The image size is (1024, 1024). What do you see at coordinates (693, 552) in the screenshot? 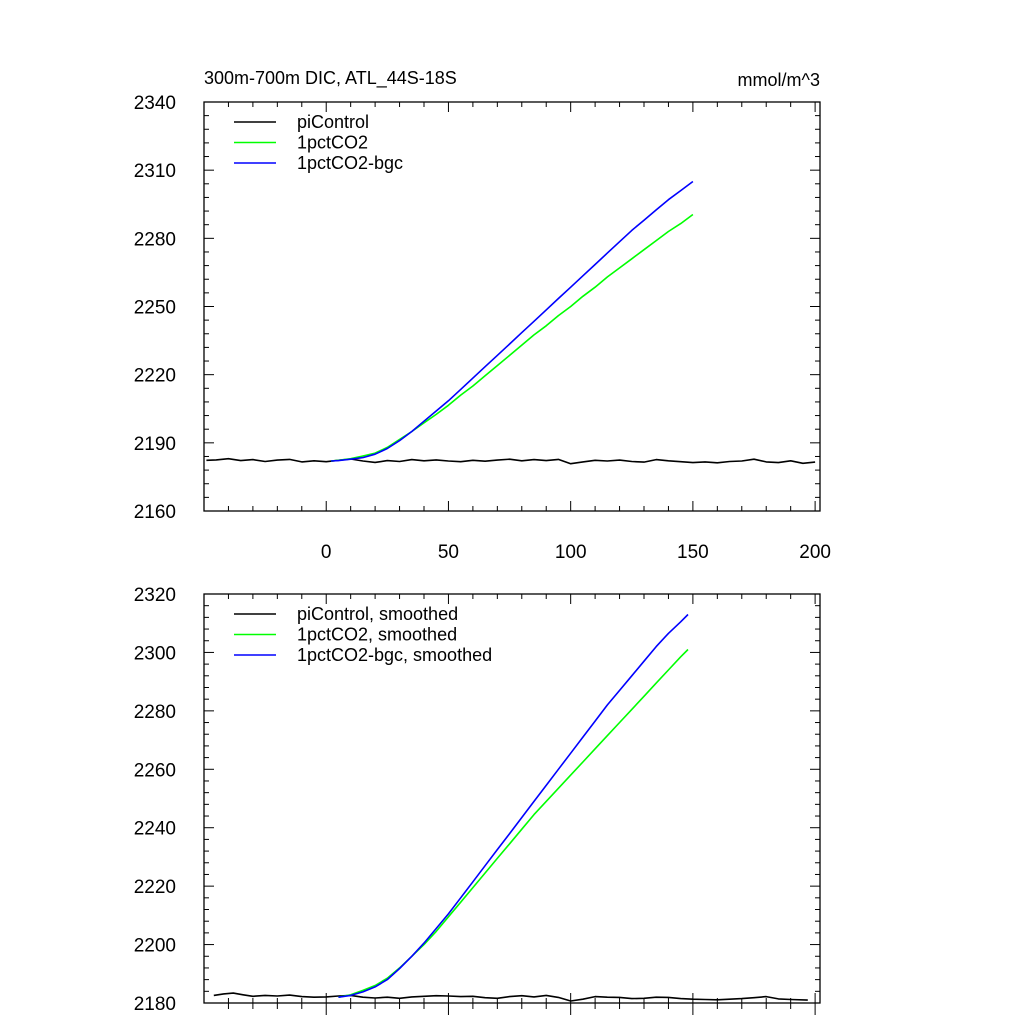
I see `x-tick-label: 150` at bounding box center [693, 552].